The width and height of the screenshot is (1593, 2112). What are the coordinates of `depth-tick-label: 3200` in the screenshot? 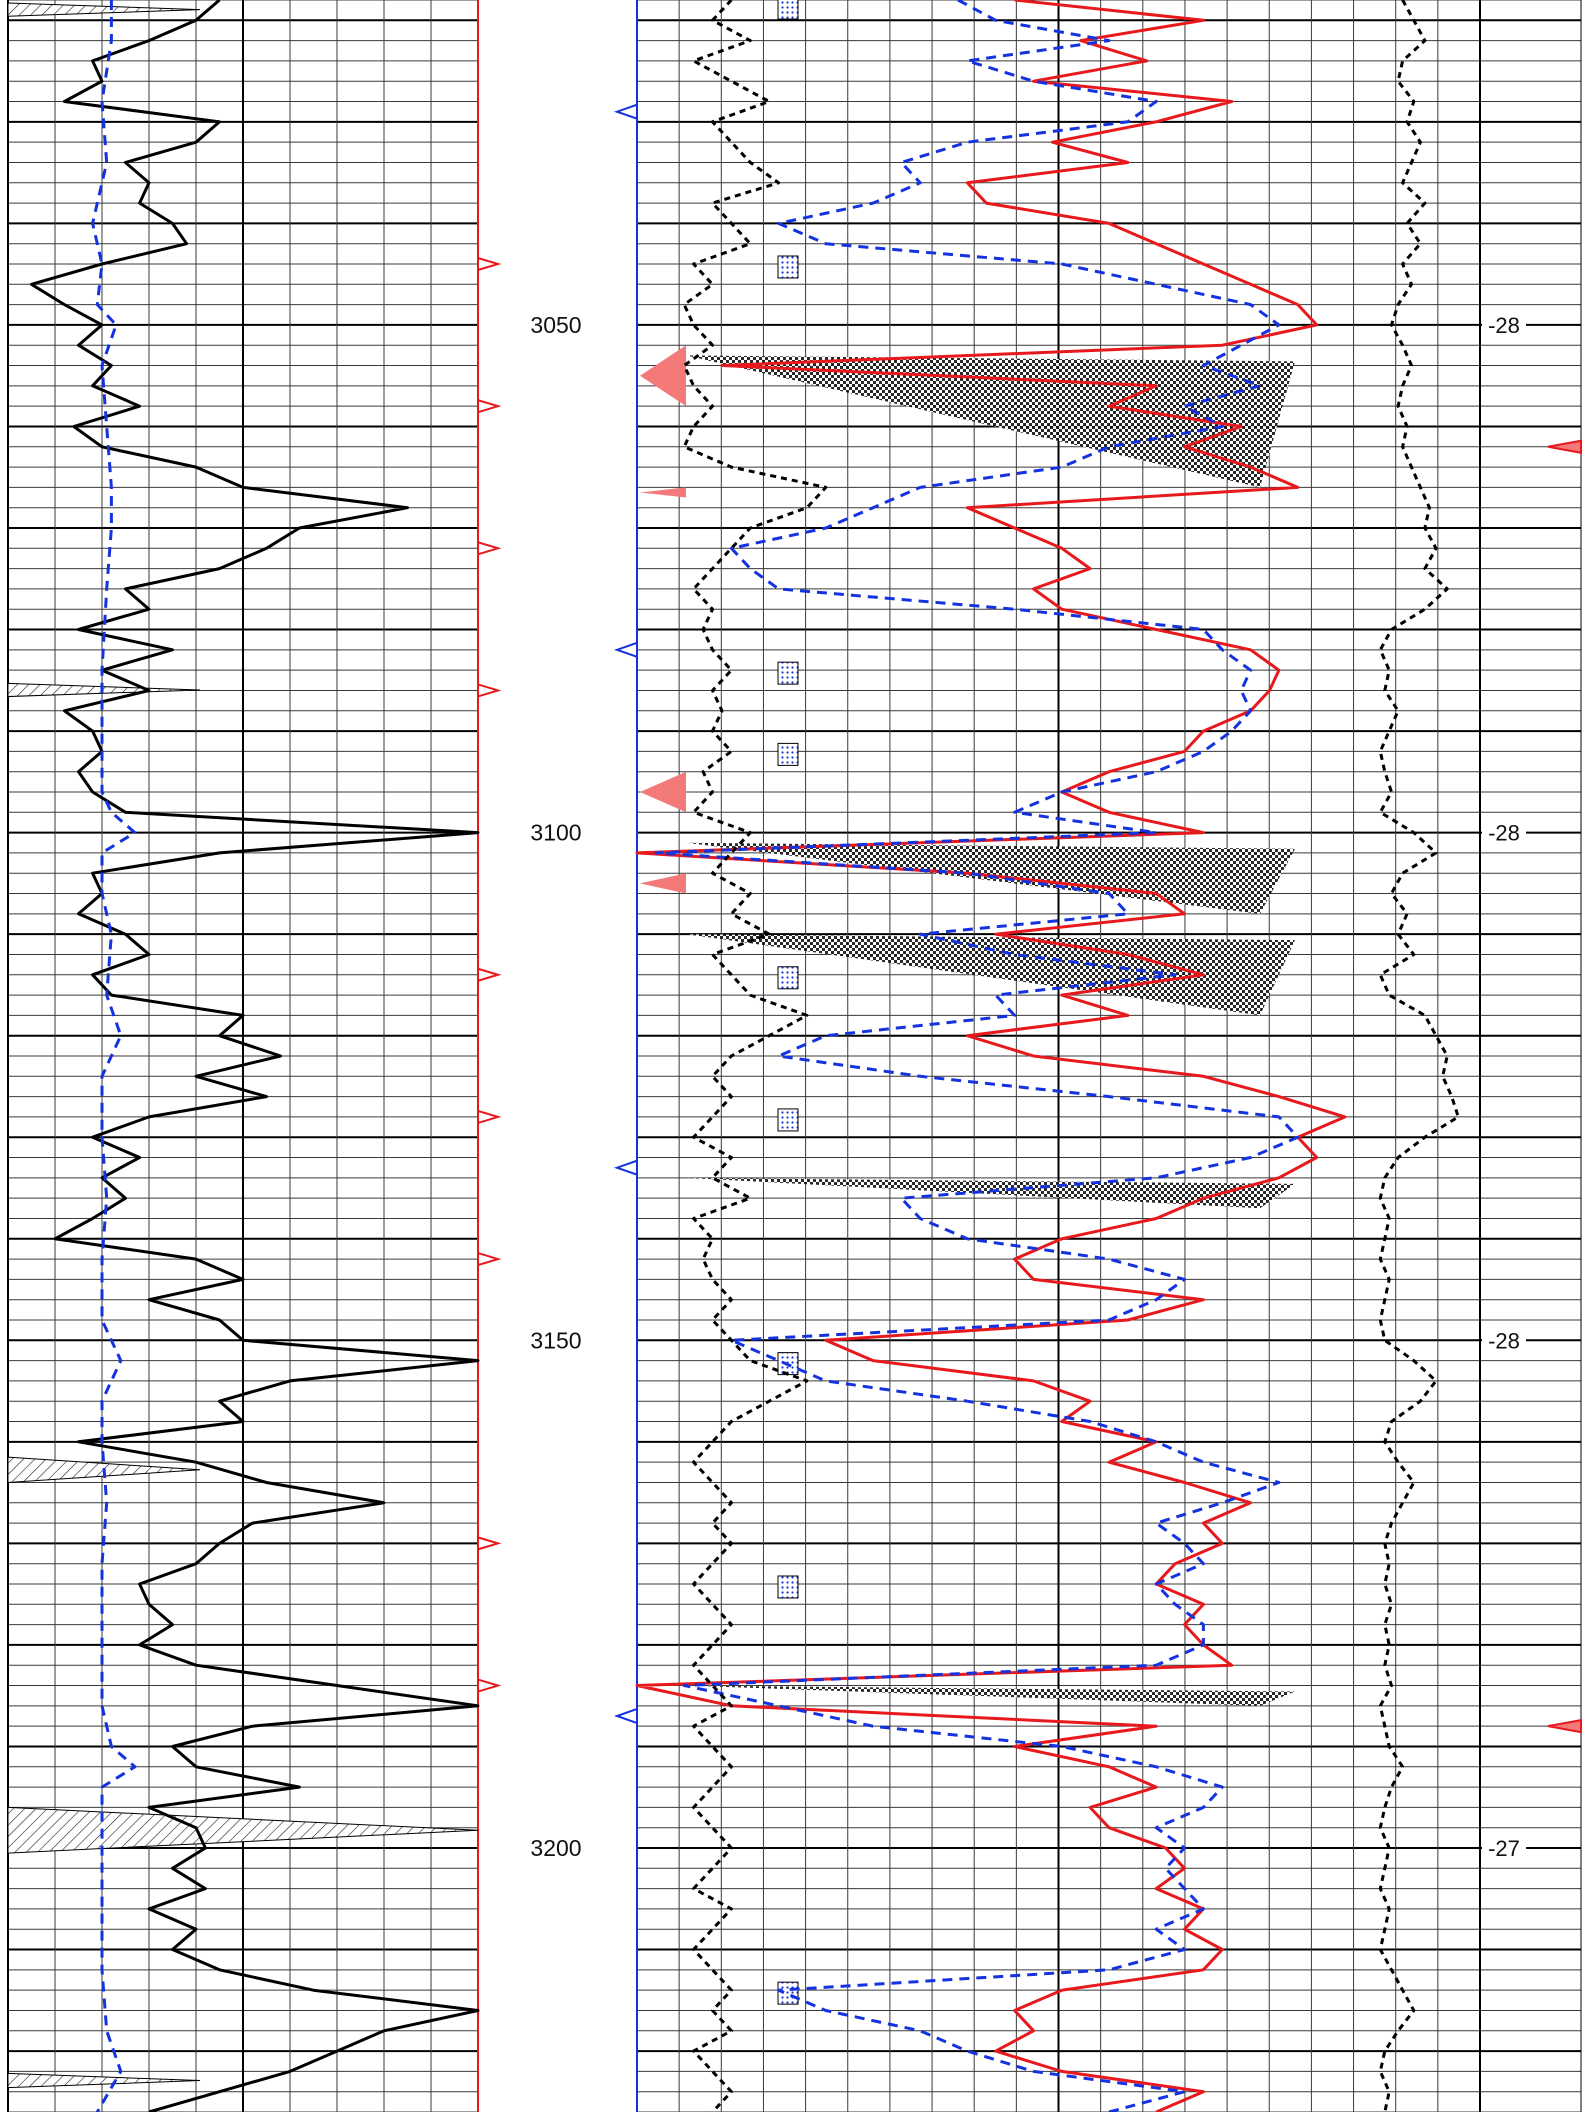 It's located at (555, 1848).